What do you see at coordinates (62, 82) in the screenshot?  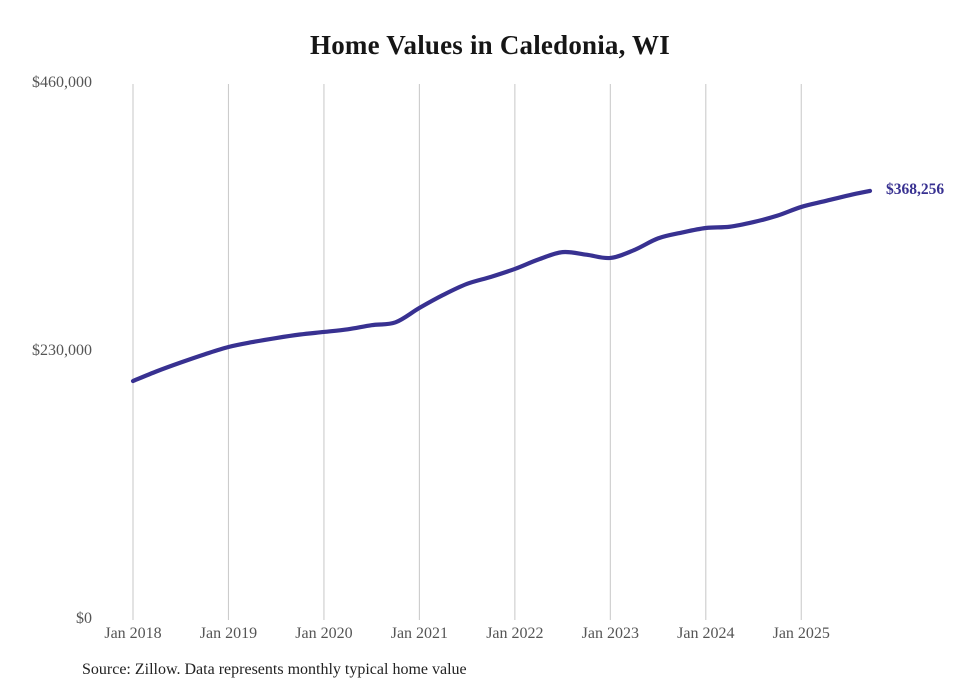 I see `y-axis-tick-label: $460,000` at bounding box center [62, 82].